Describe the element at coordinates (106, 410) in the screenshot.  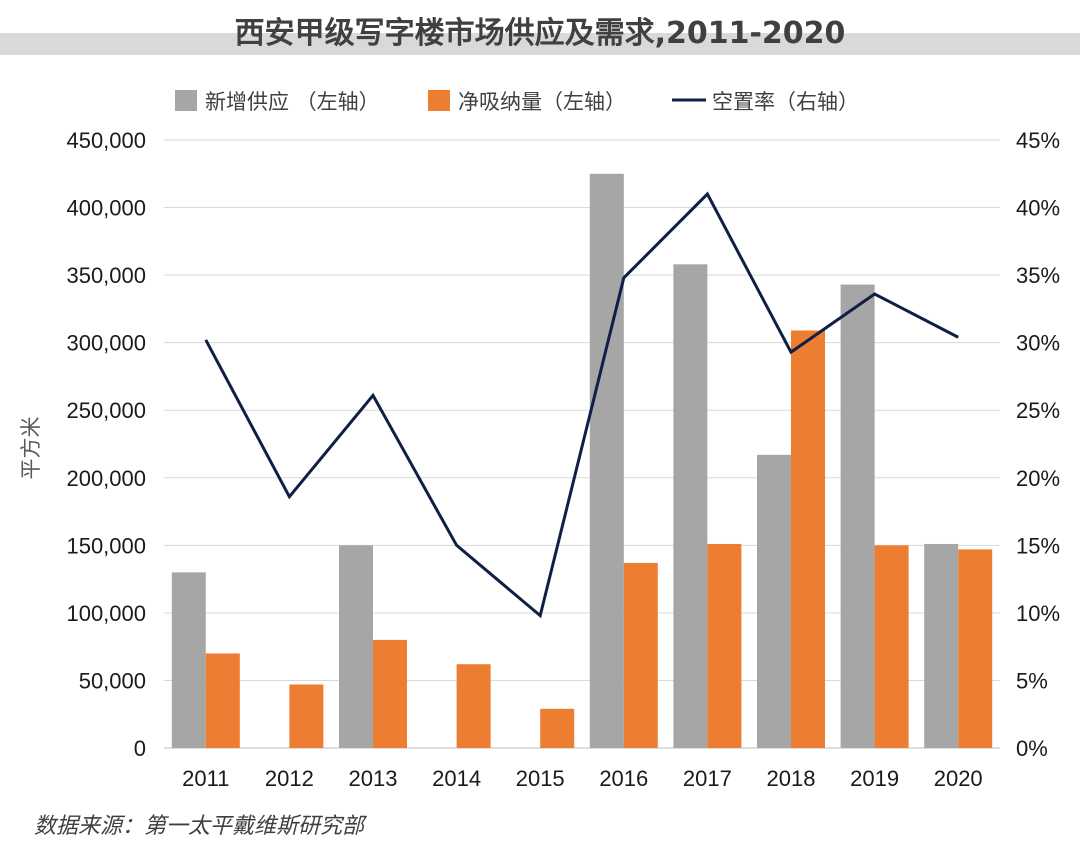
I see `left-tick-label: 250,000` at that location.